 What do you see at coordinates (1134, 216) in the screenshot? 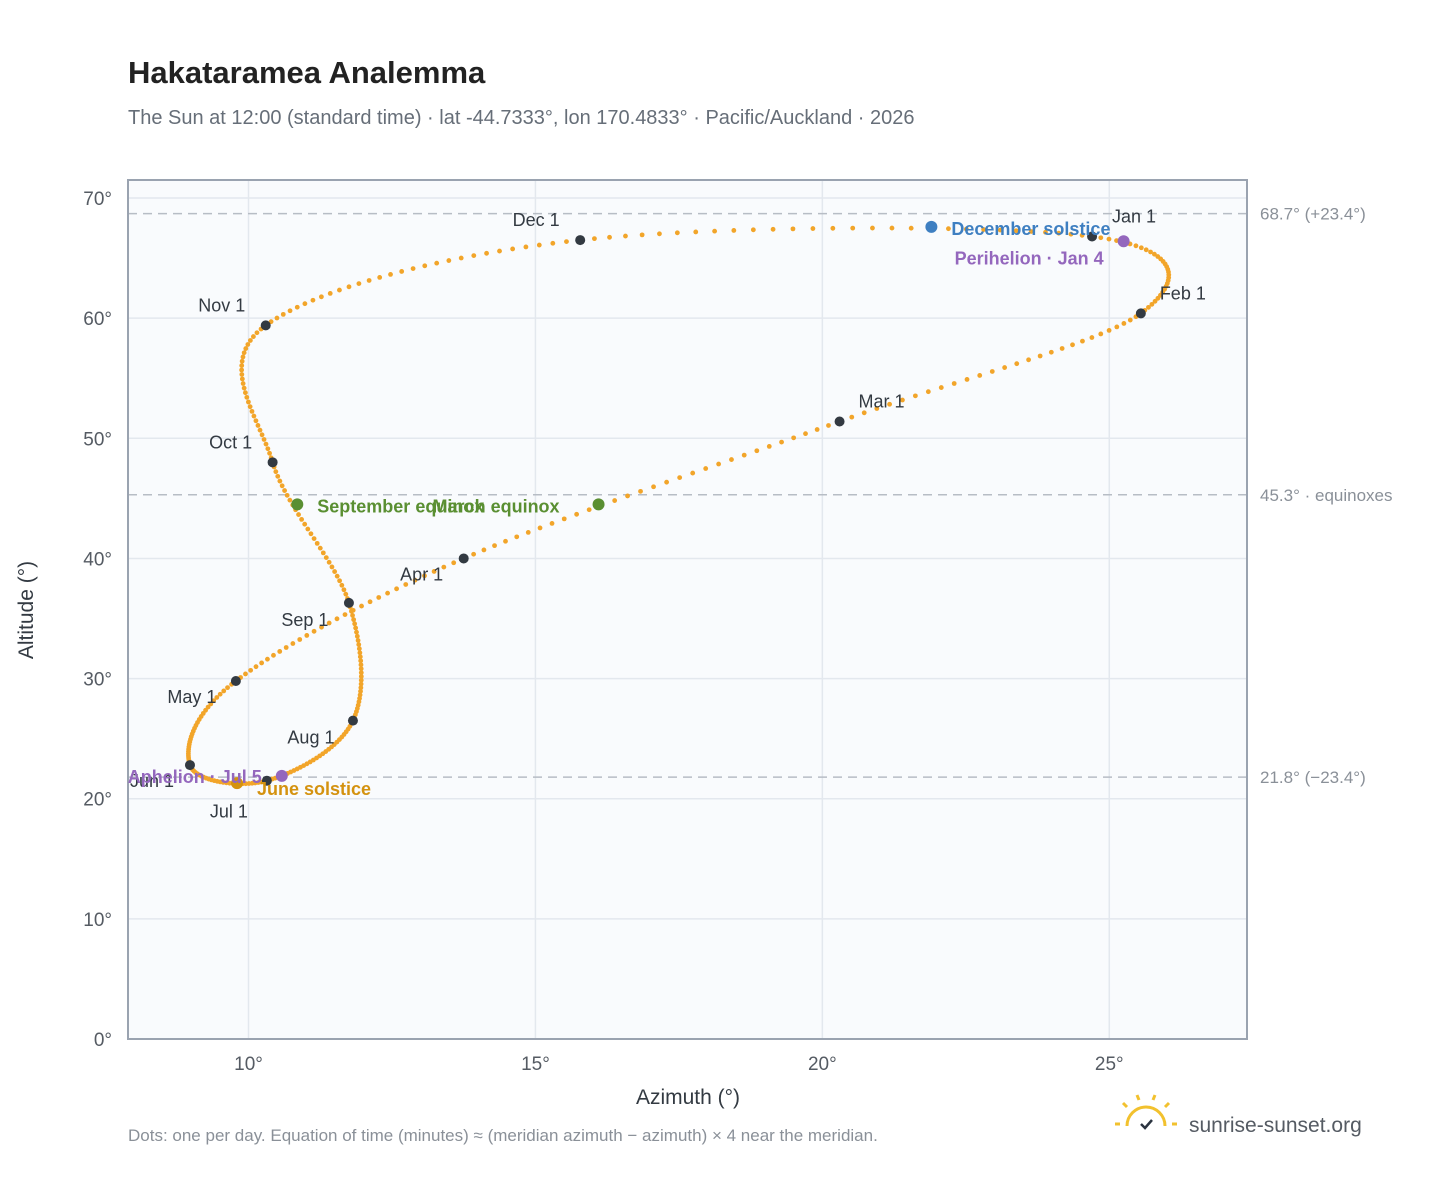
I see `month-label: Jan 1` at bounding box center [1134, 216].